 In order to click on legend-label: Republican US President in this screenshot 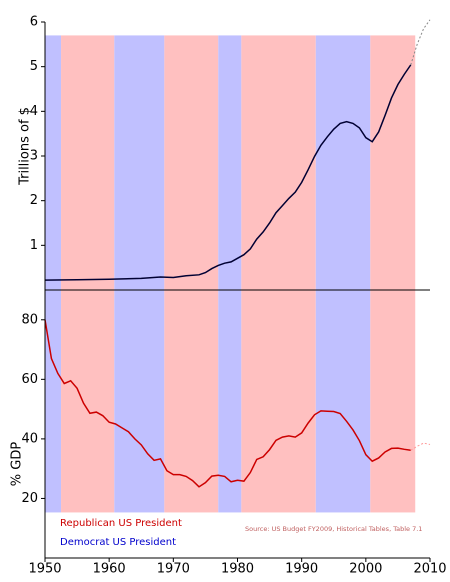, I will do `click(121, 523)`.